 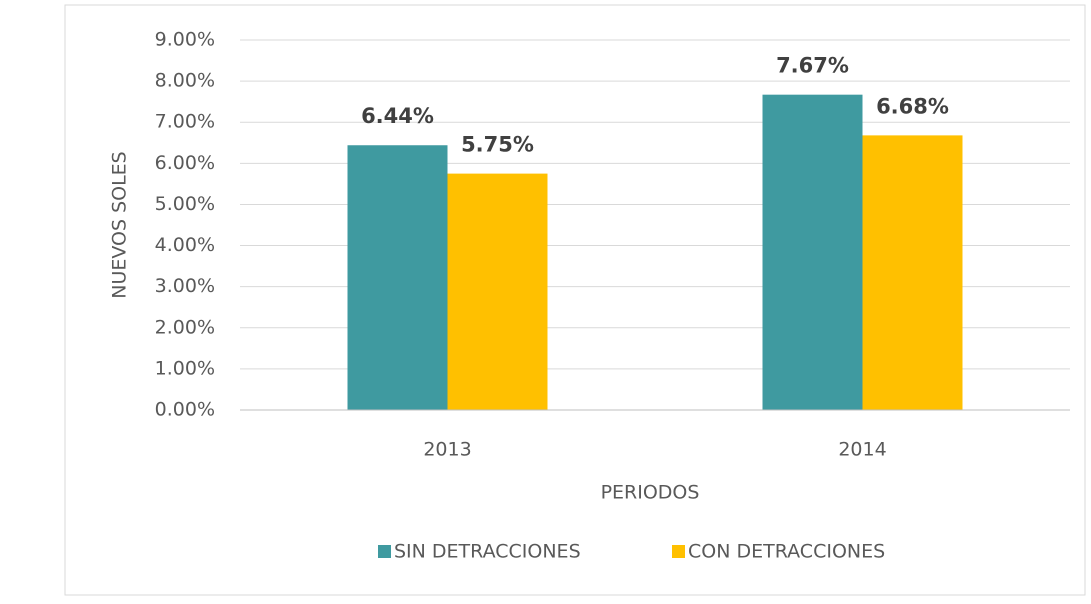 I want to click on value-label: 7.67%, so click(x=812, y=66).